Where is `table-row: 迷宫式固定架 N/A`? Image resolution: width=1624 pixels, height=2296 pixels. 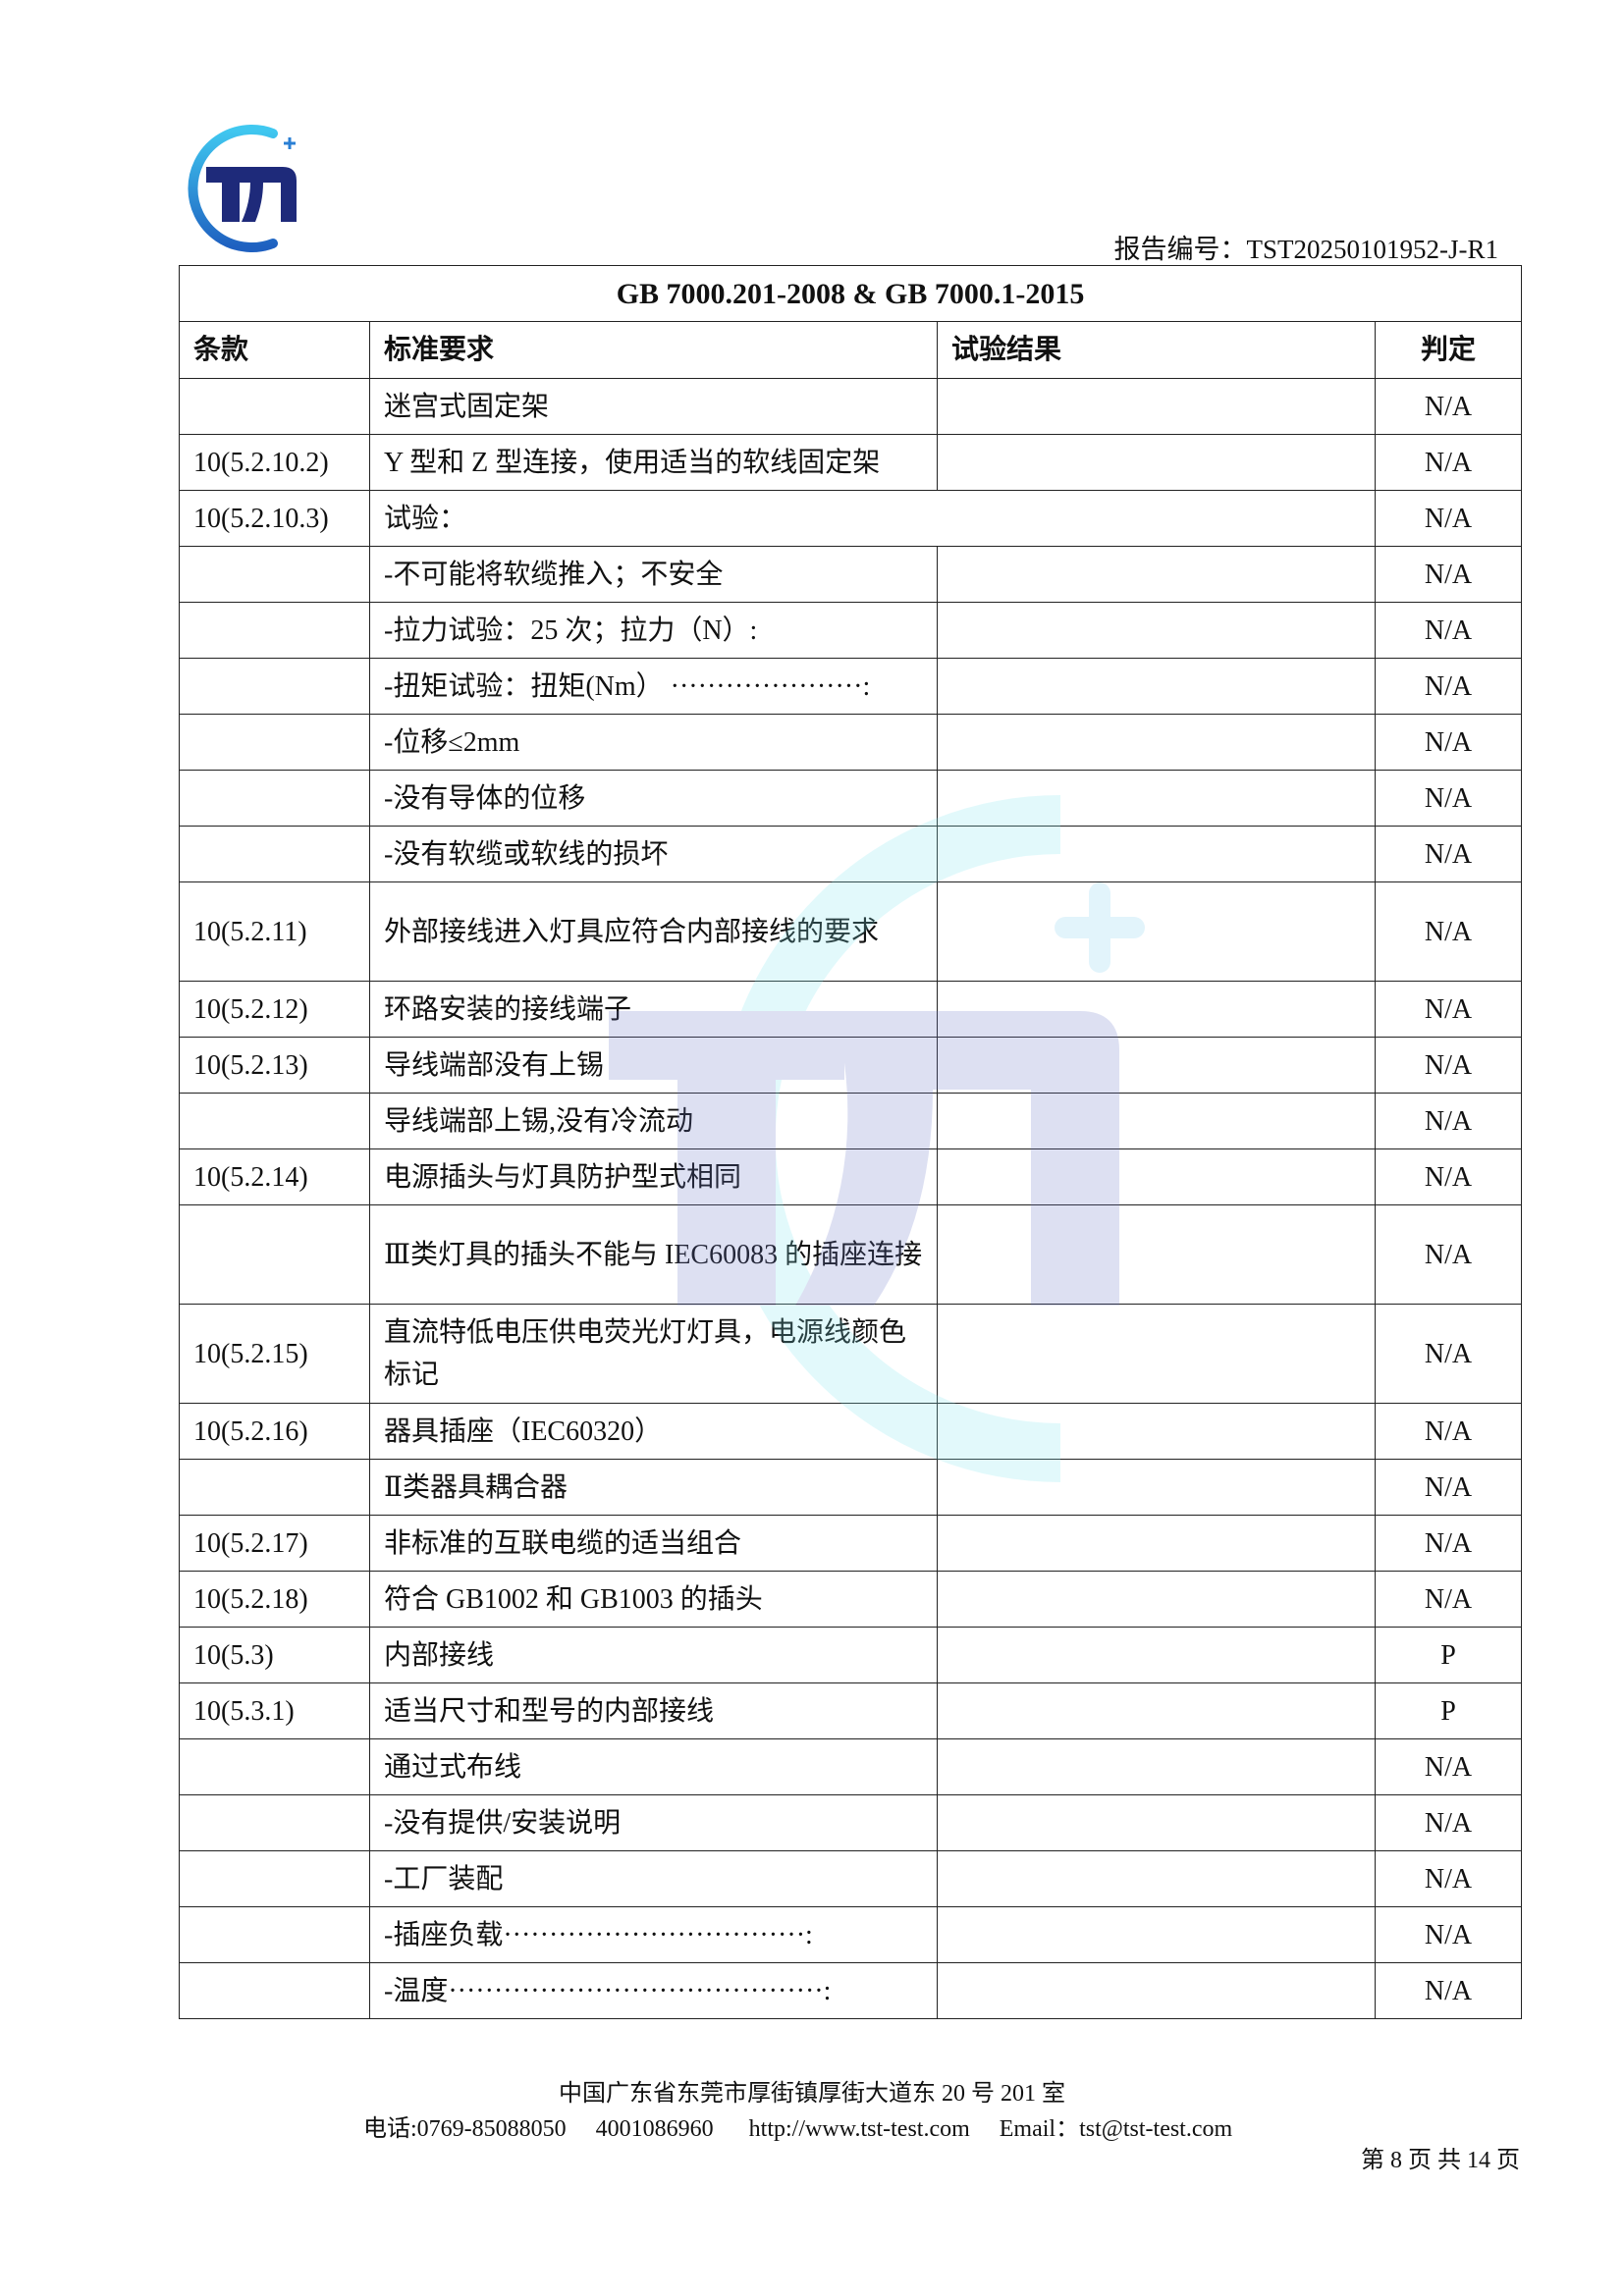 table-row: 迷宫式固定架 N/A is located at coordinates (851, 406).